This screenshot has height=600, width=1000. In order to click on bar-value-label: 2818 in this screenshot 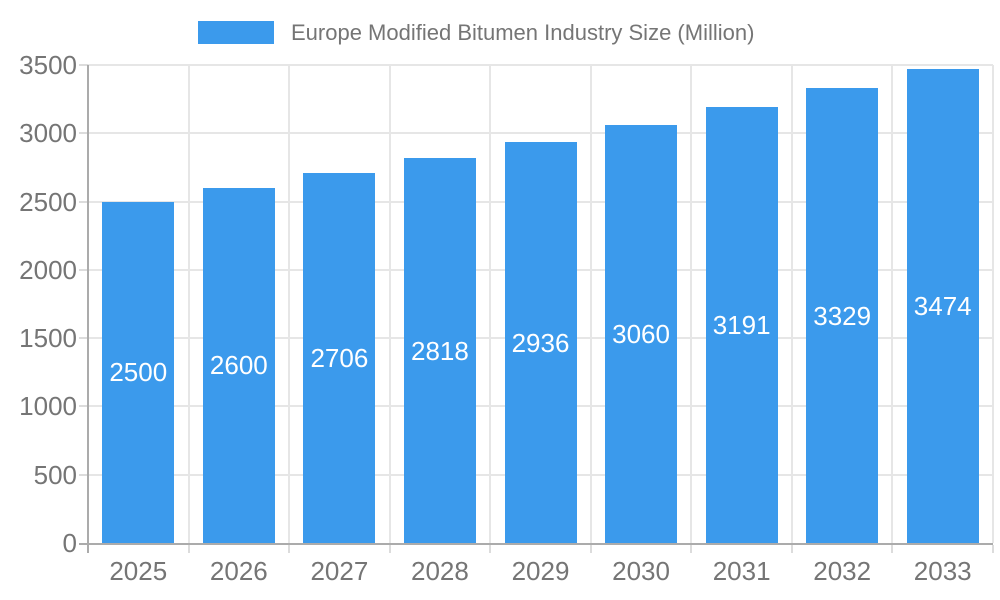, I will do `click(440, 350)`.